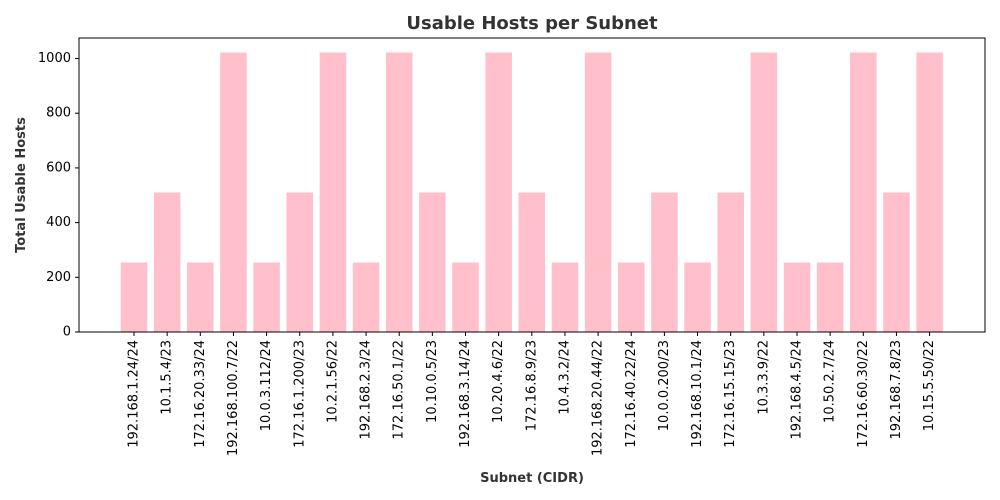  What do you see at coordinates (58, 222) in the screenshot?
I see `y-tick-label-2: 400` at bounding box center [58, 222].